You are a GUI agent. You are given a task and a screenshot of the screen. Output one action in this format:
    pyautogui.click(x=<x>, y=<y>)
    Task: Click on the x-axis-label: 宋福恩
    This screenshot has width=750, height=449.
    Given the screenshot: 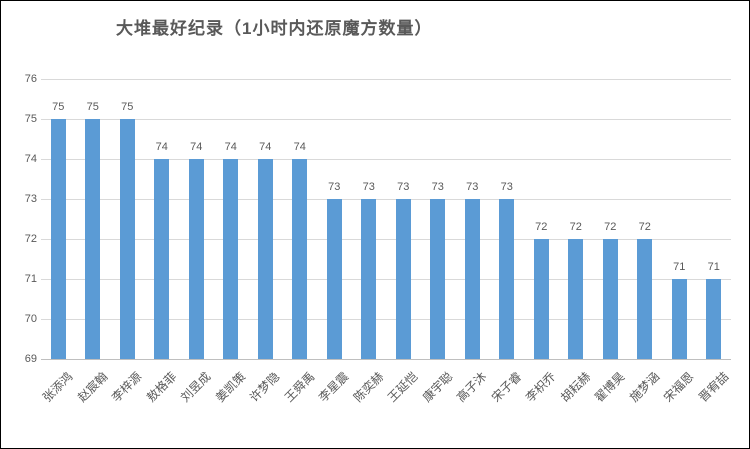 What is the action you would take?
    pyautogui.click(x=679, y=387)
    